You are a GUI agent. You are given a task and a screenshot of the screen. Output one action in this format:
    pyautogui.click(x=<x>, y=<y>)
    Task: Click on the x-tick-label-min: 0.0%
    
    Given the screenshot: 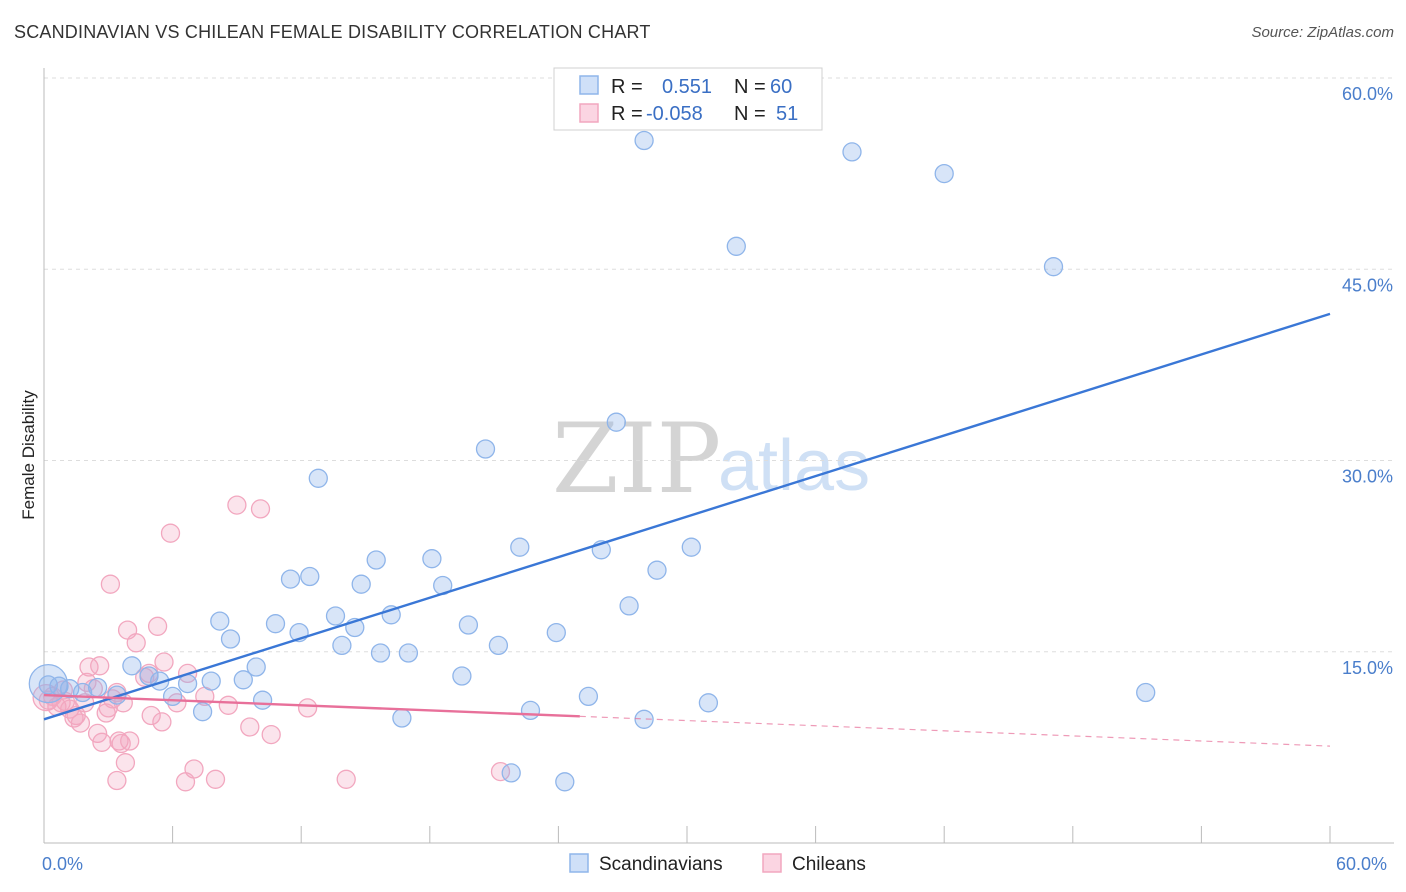 What is the action you would take?
    pyautogui.click(x=62, y=864)
    